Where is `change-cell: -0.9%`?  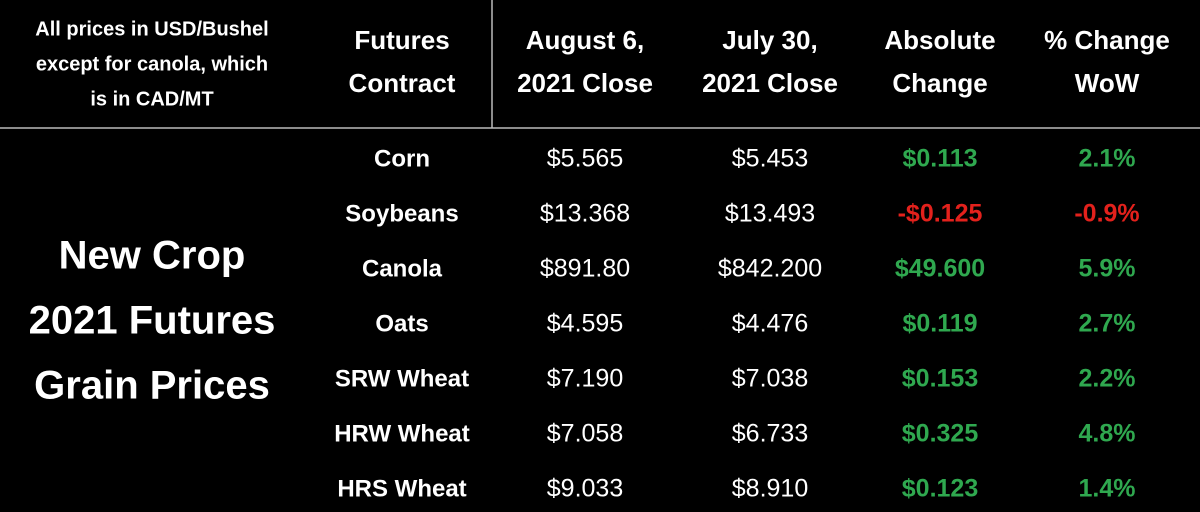 change-cell: -0.9% is located at coordinates (1106, 214).